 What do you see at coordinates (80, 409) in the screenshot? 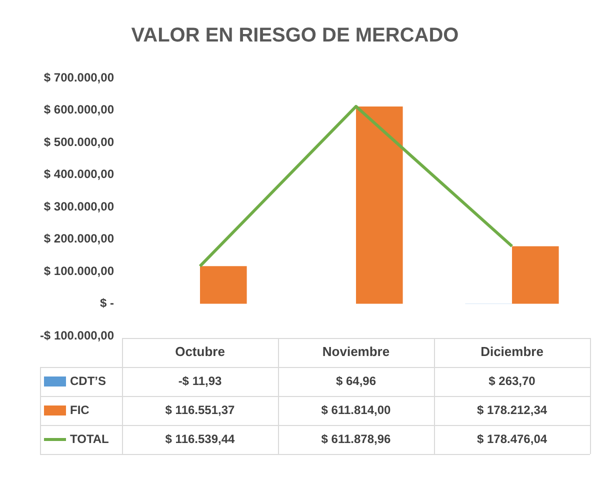
I see `legend-label: FIC` at bounding box center [80, 409].